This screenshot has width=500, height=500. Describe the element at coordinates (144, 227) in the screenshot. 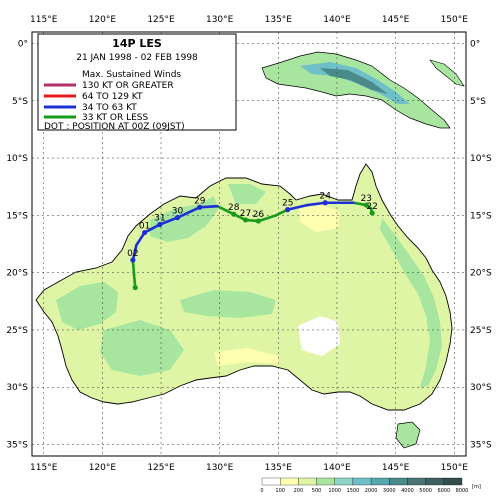

I see `daily-position-label: 01` at that location.